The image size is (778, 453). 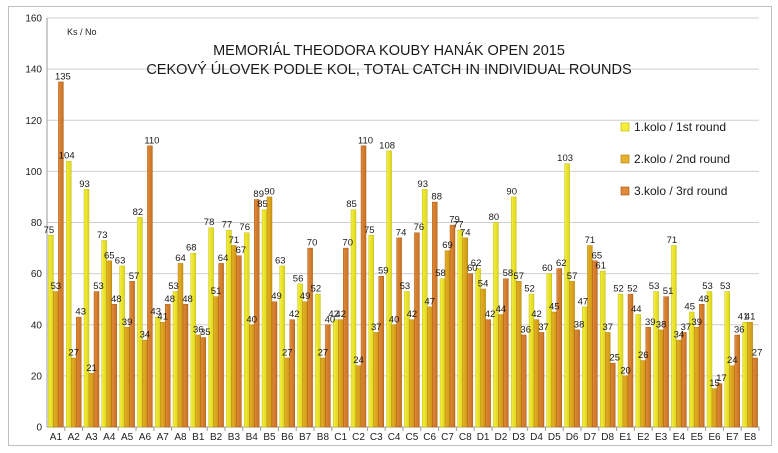 I want to click on data-label: 104, so click(x=67, y=156).